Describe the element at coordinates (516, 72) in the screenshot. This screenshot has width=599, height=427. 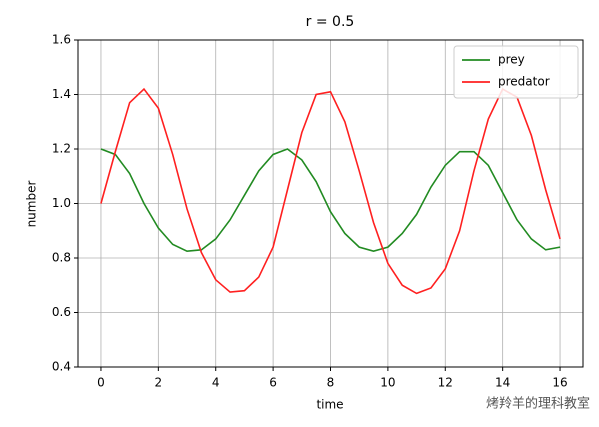
I see `legend-box` at that location.